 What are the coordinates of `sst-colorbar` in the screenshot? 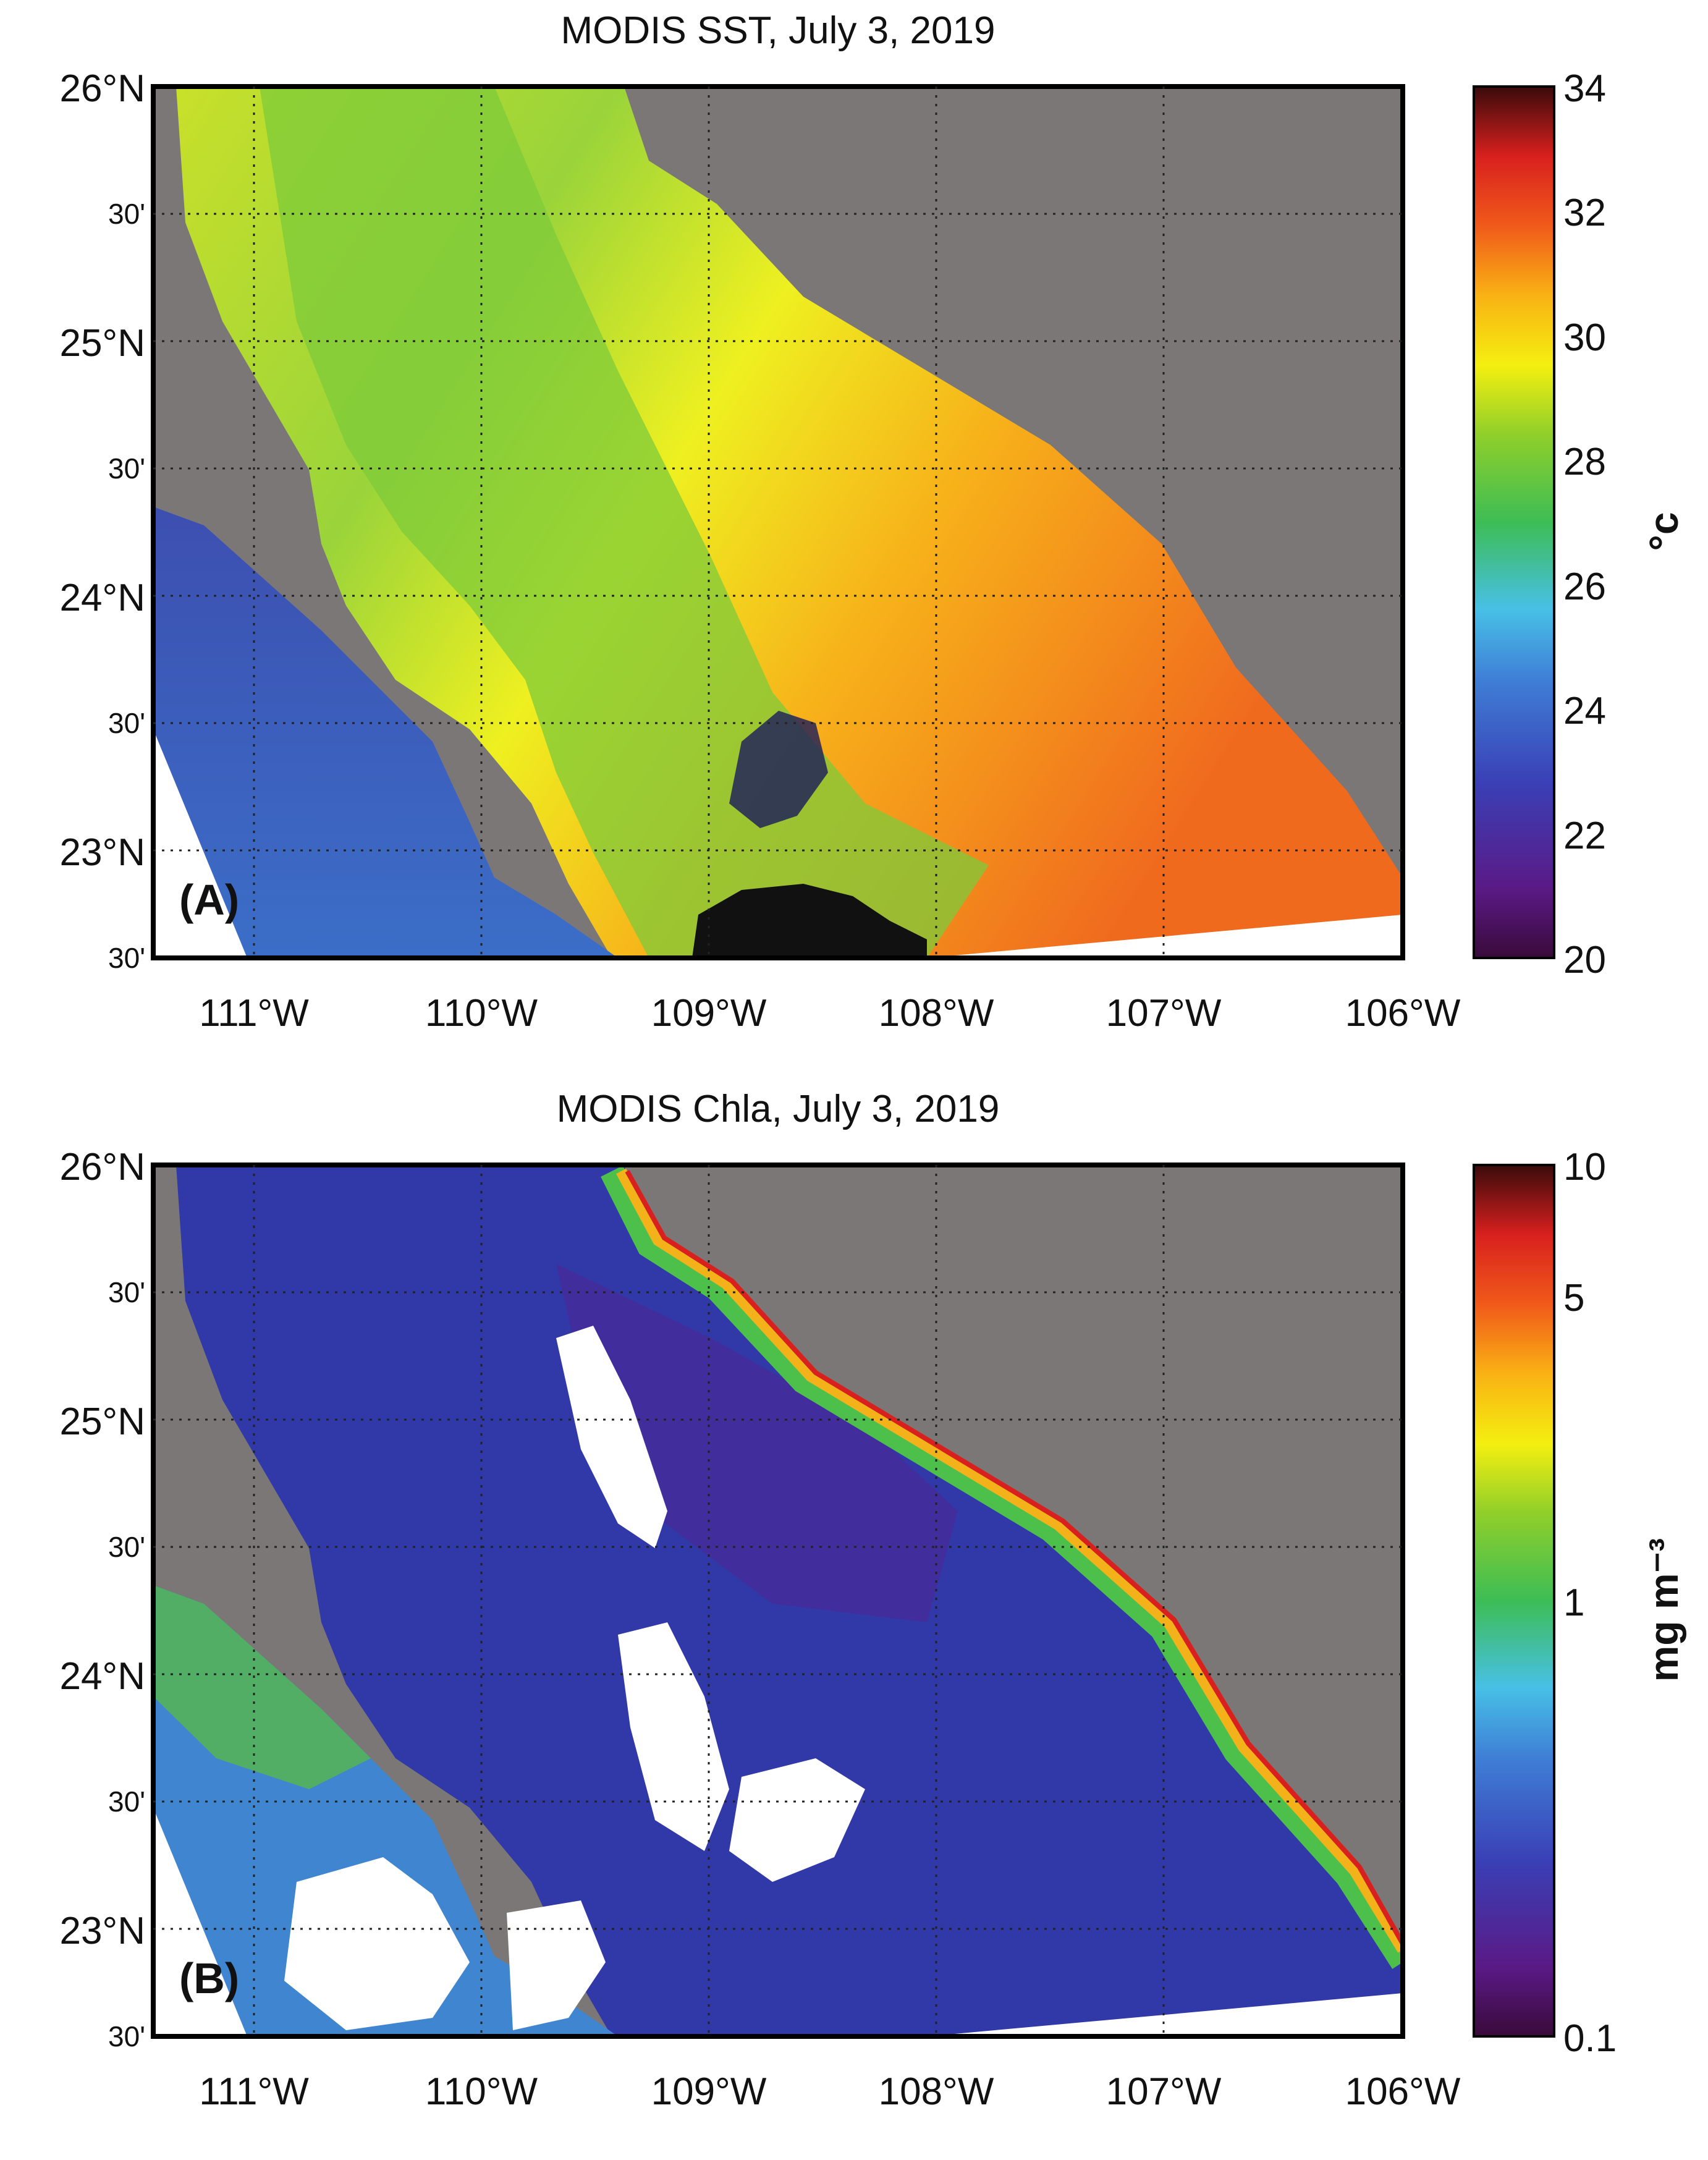 It's located at (1514, 522).